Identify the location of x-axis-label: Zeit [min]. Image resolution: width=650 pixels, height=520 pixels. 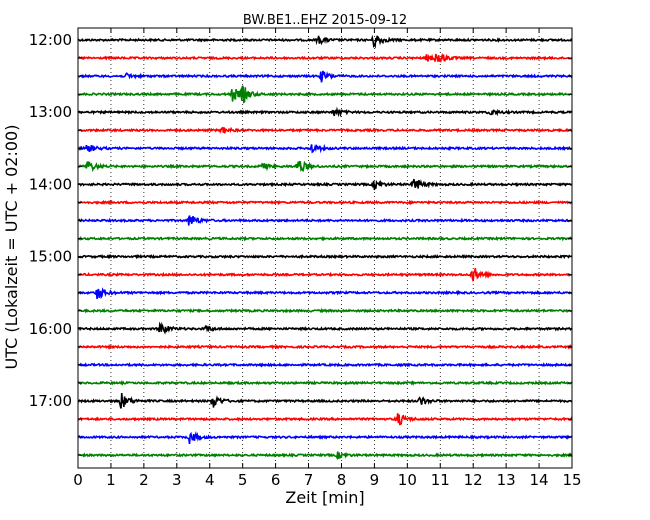
(324, 497).